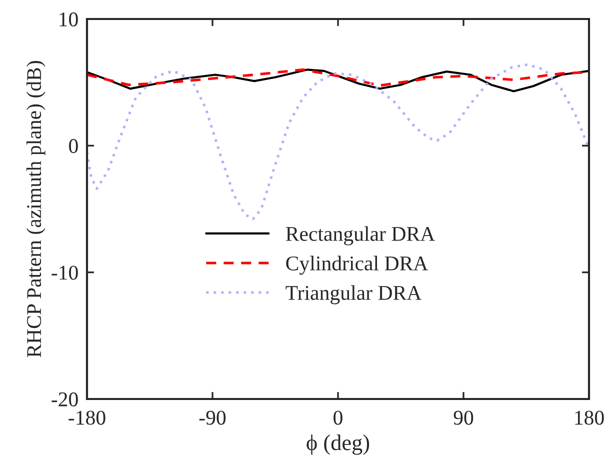 The height and width of the screenshot is (462, 610). Describe the element at coordinates (36, 209) in the screenshot. I see `y-axis-title: RHCP Pattern (azimuth plane) (dB)` at that location.